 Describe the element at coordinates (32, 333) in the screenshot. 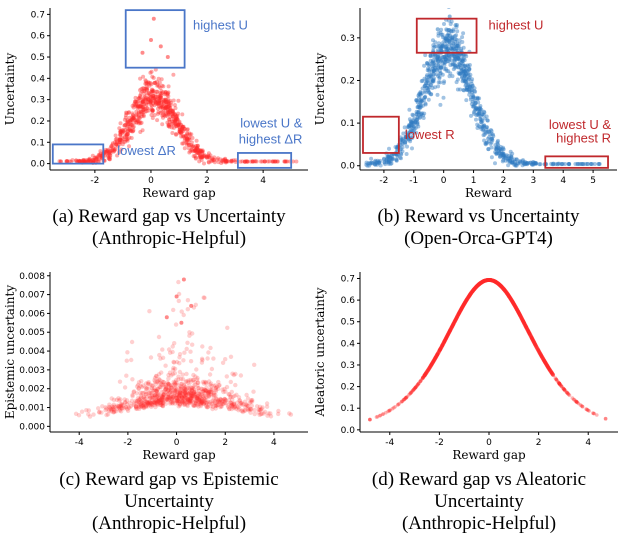

I see `y-tick-label: 0.005` at that location.